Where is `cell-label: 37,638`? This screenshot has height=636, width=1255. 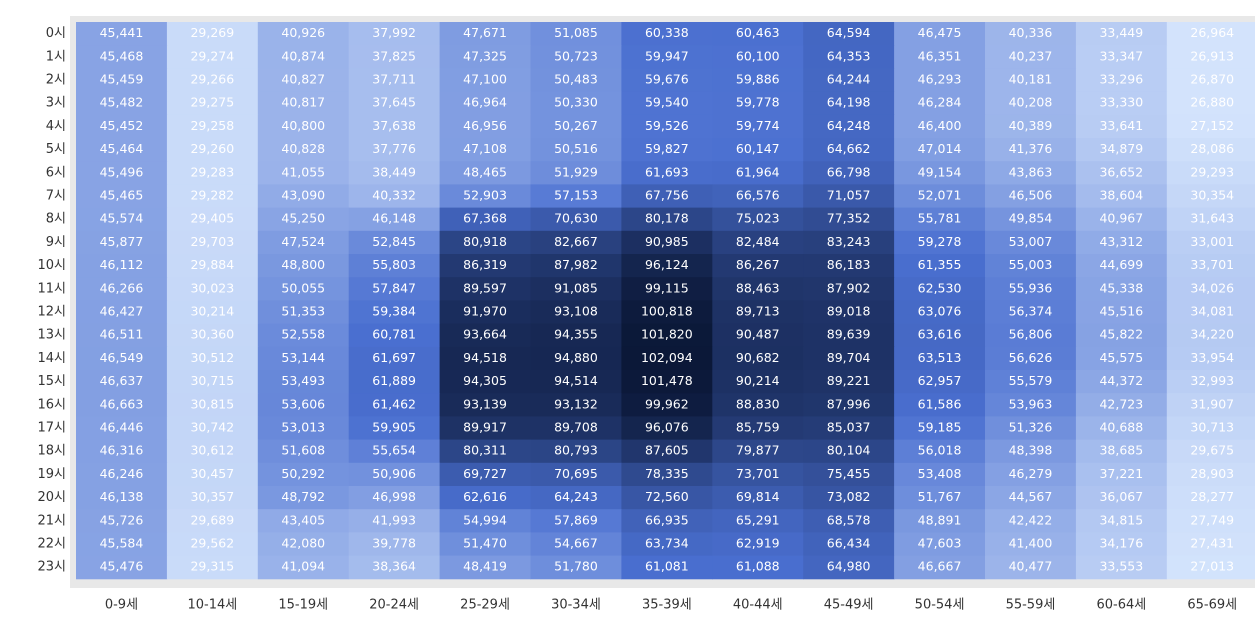
cell-label: 37,638 is located at coordinates (394, 125).